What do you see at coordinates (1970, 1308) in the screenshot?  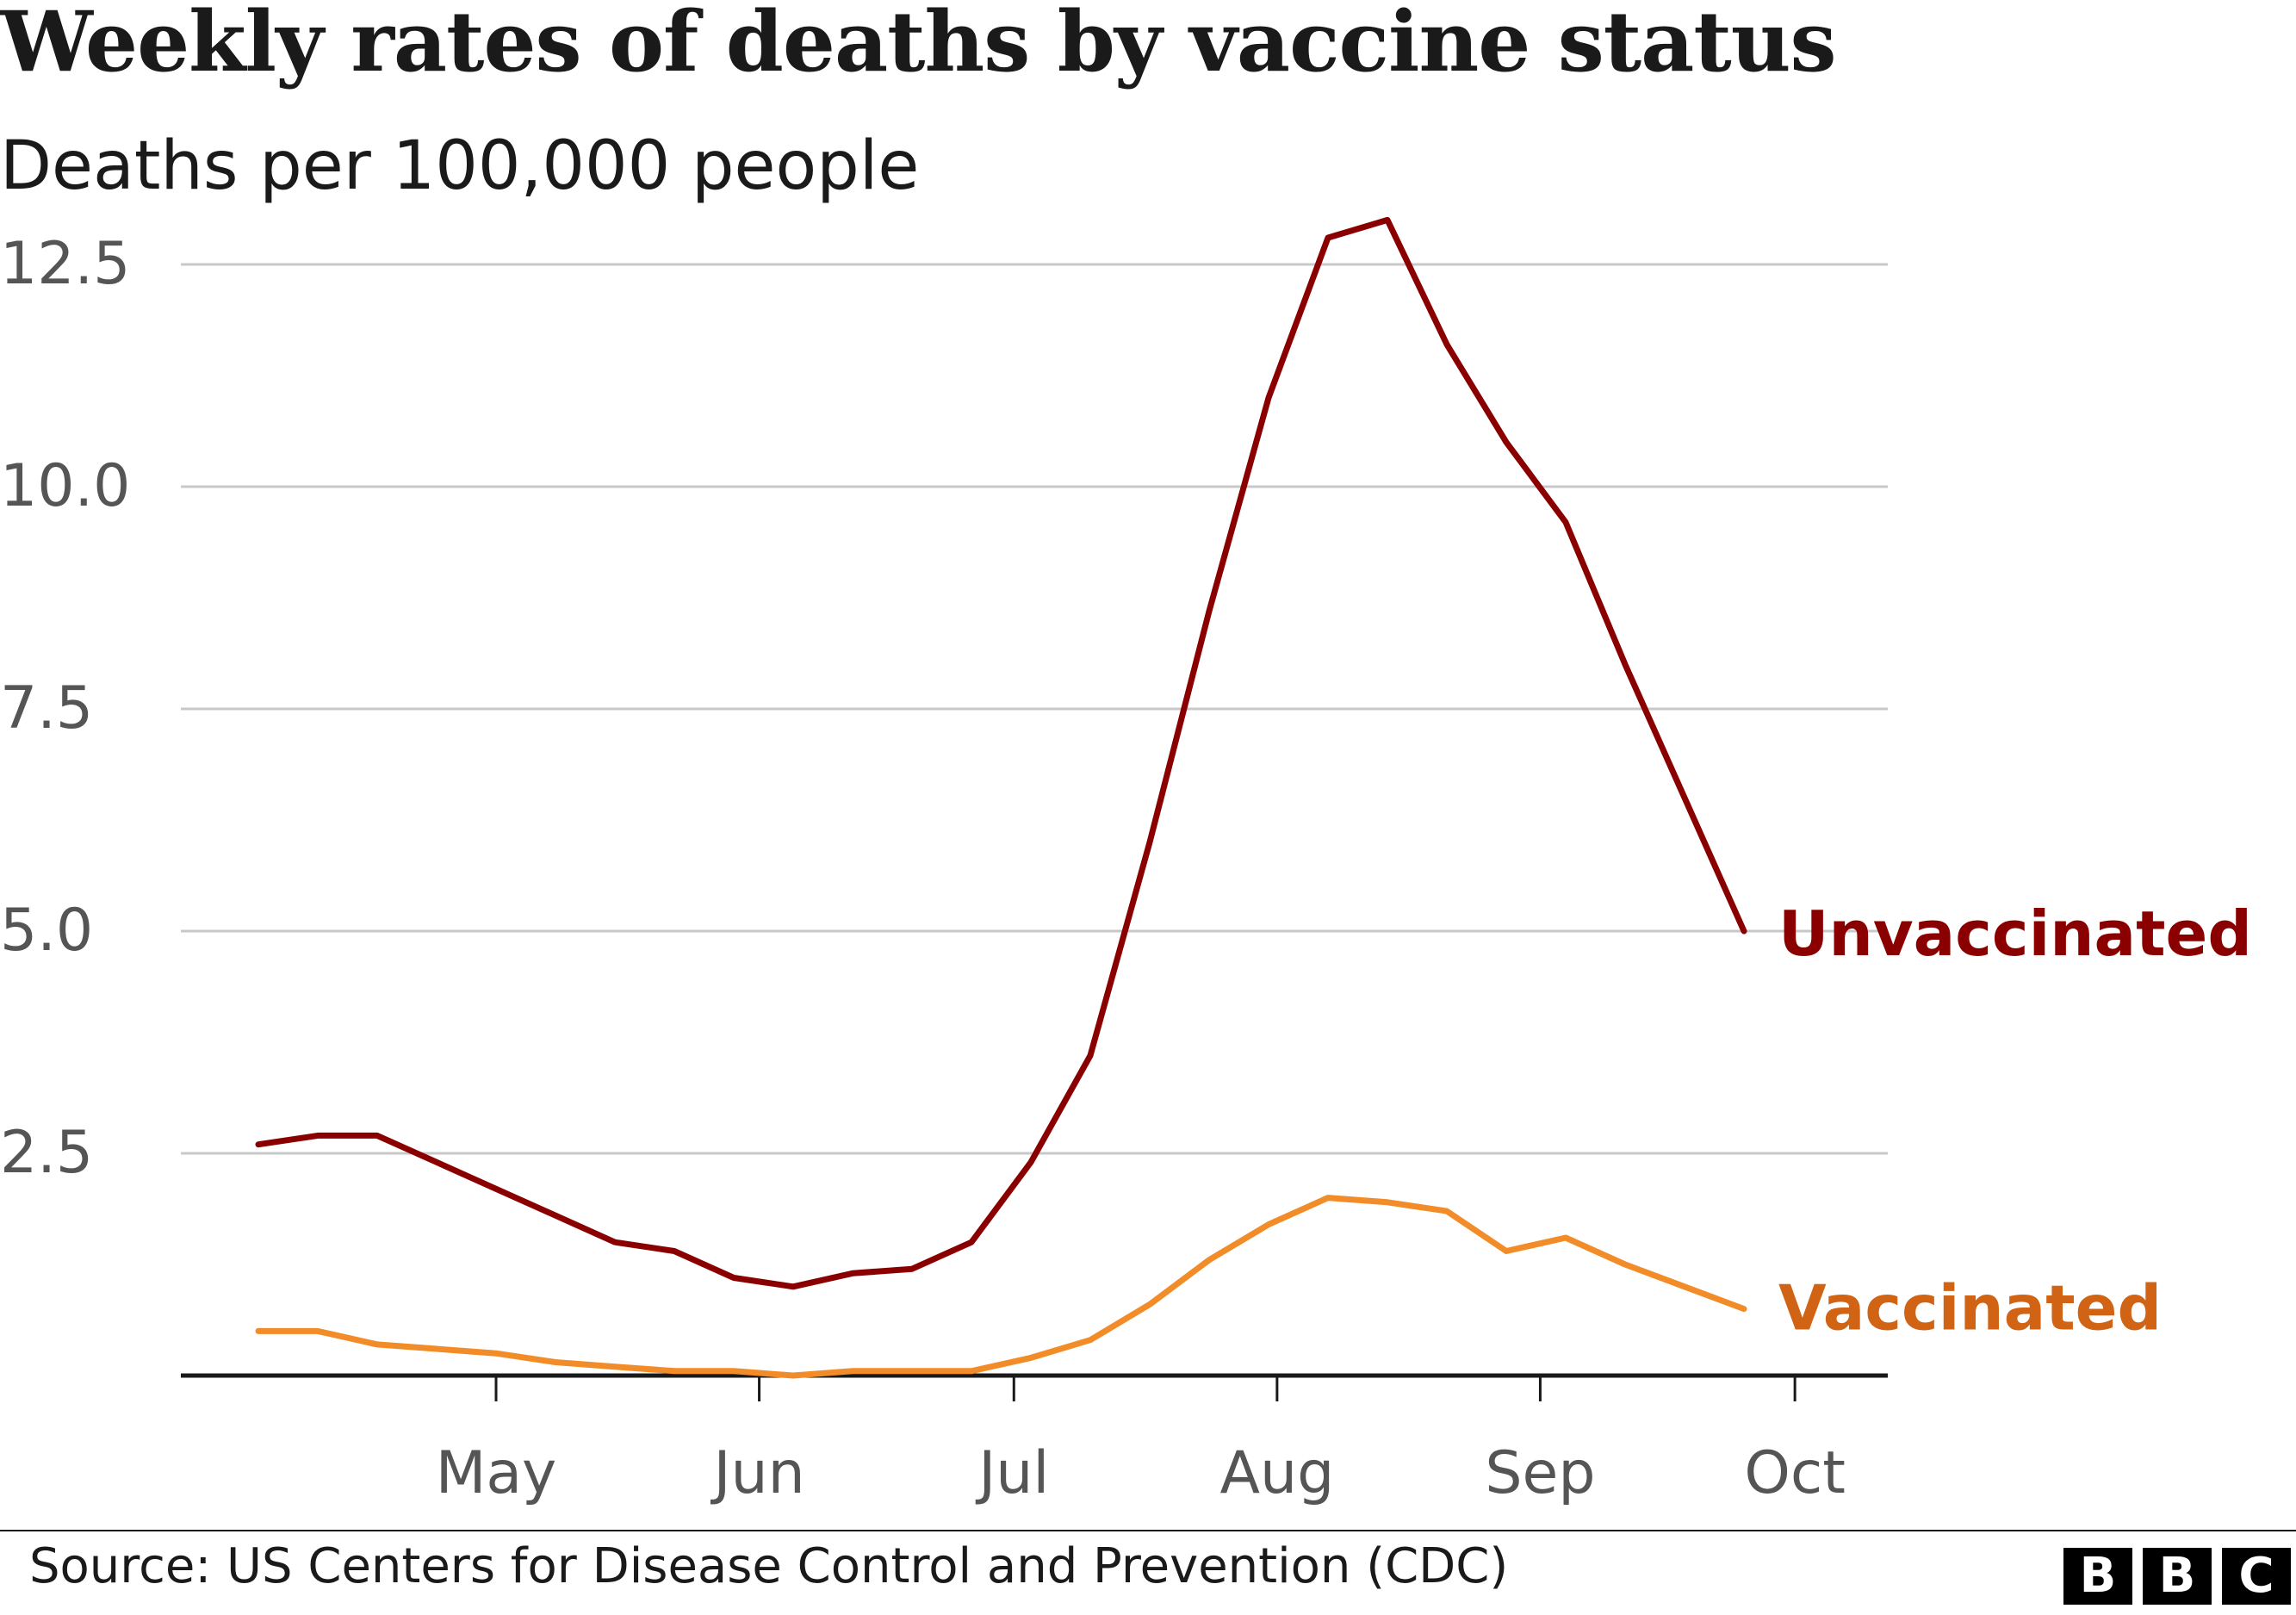 I see `vaccinated-label: Vaccinated` at bounding box center [1970, 1308].